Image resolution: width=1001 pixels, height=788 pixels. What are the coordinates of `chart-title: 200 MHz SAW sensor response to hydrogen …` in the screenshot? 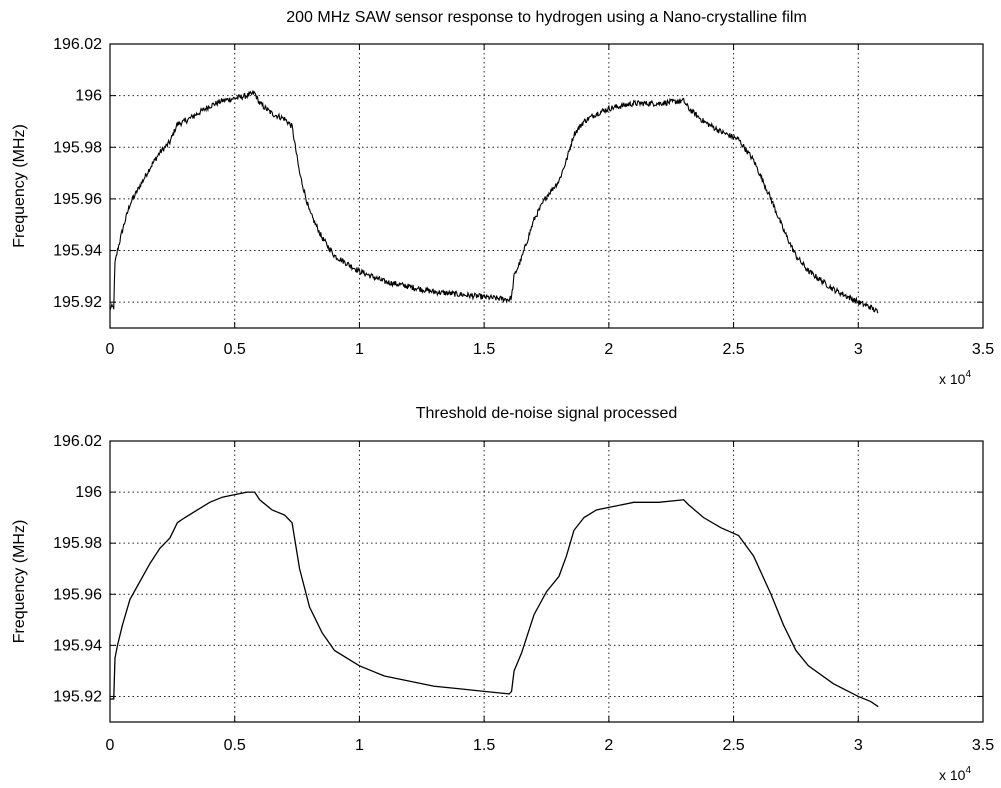 It's located at (546, 17).